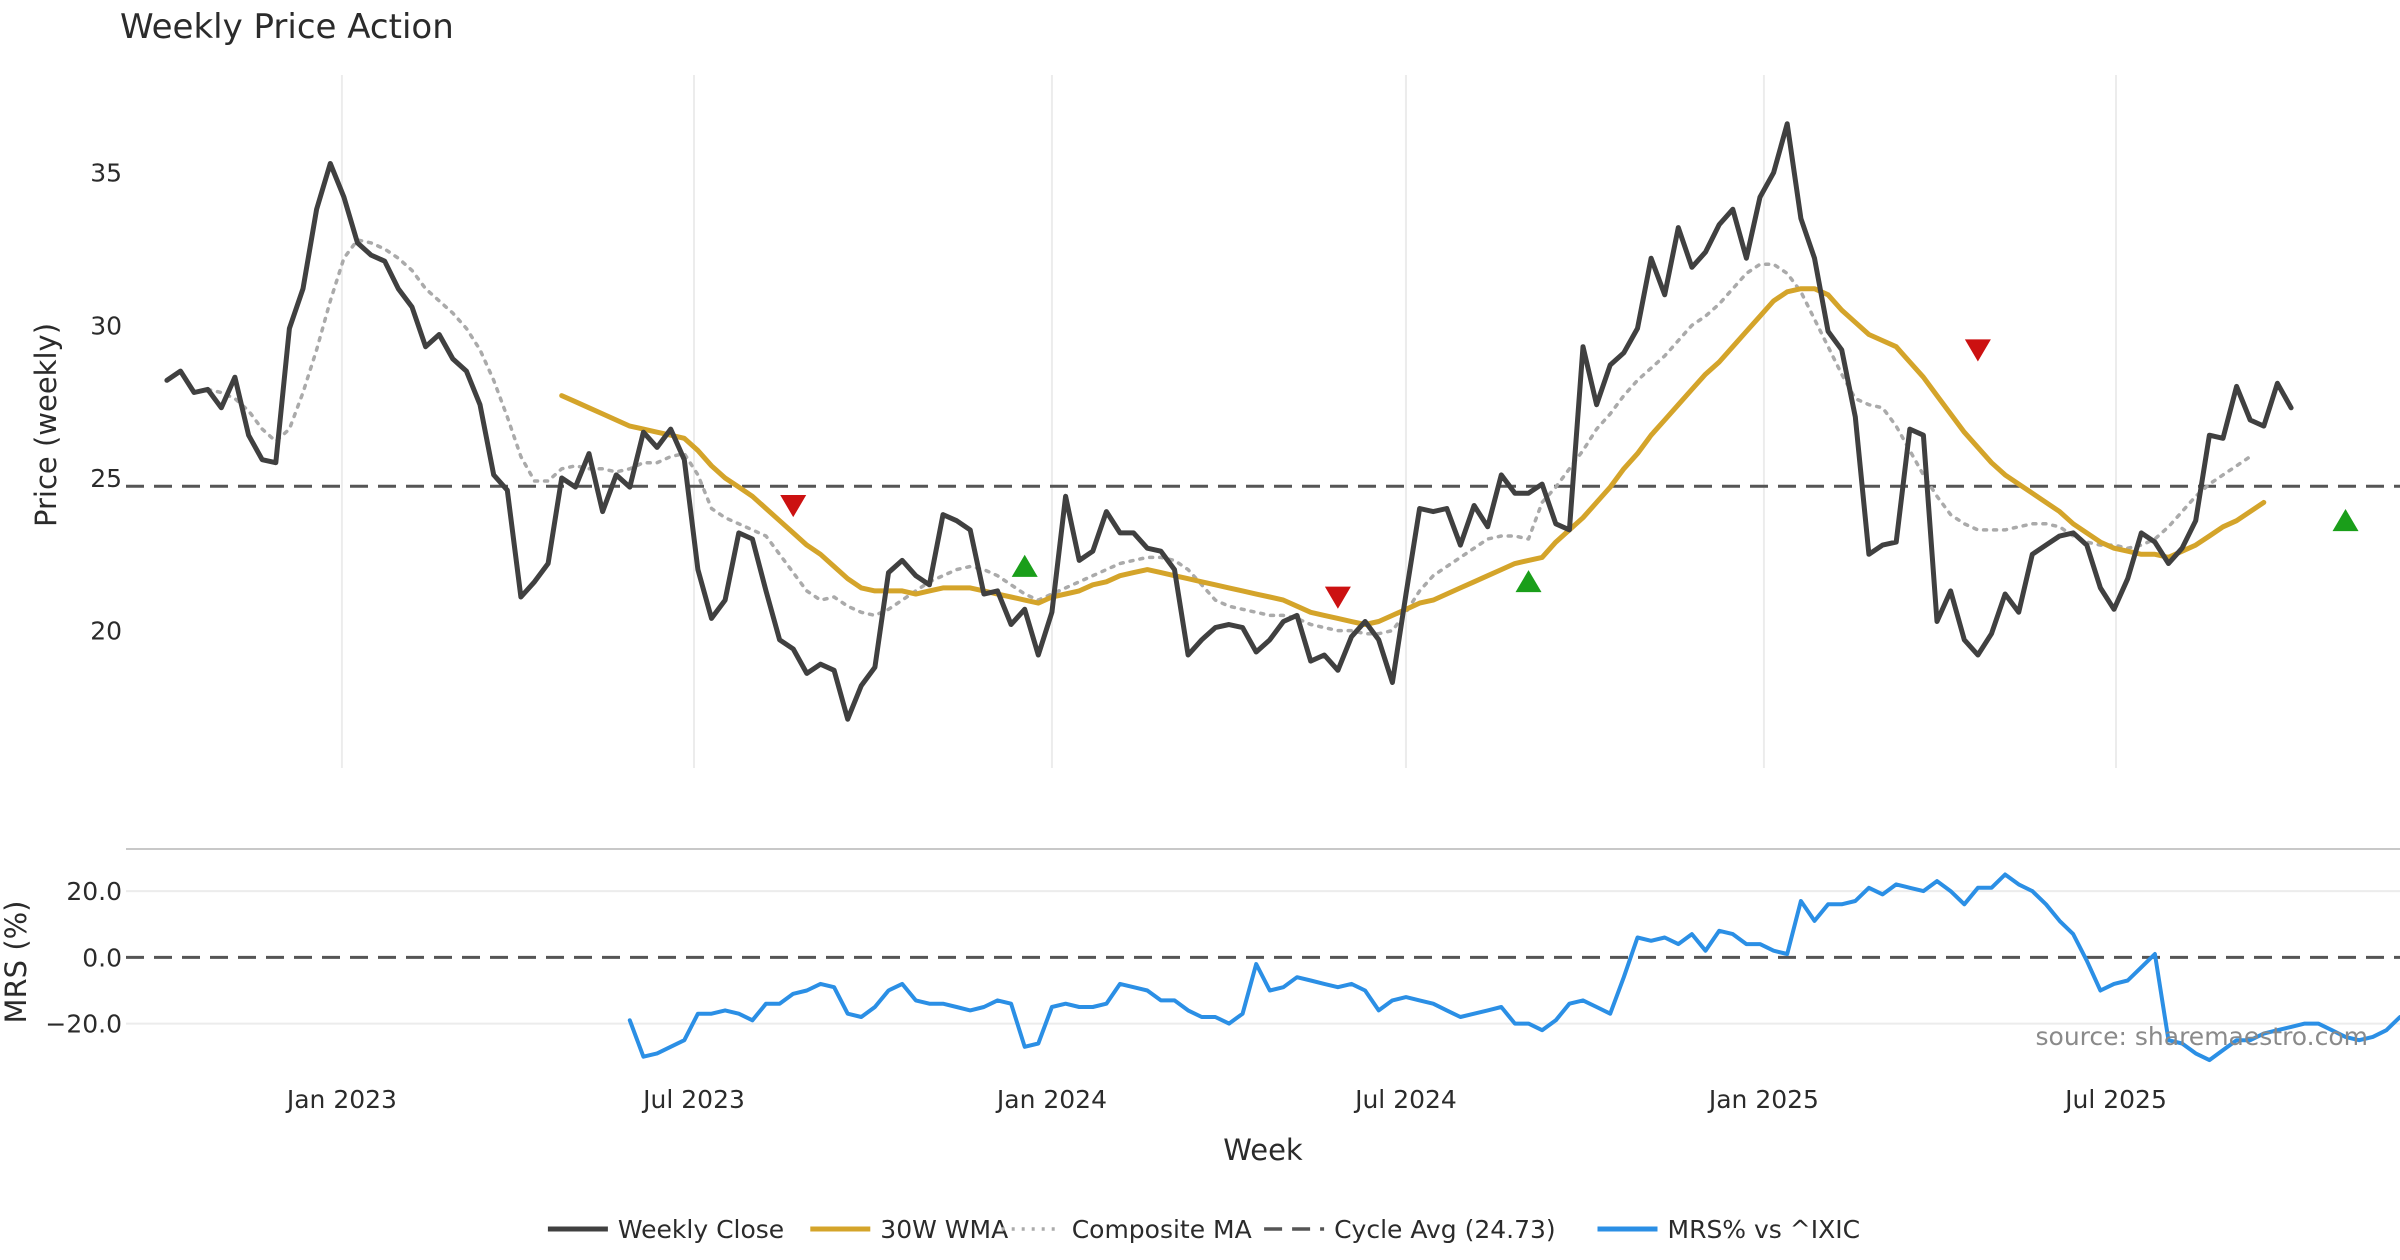 This screenshot has width=2400, height=1260. Describe the element at coordinates (693, 1099) in the screenshot. I see `x-tick-label: Jul 2023` at that location.